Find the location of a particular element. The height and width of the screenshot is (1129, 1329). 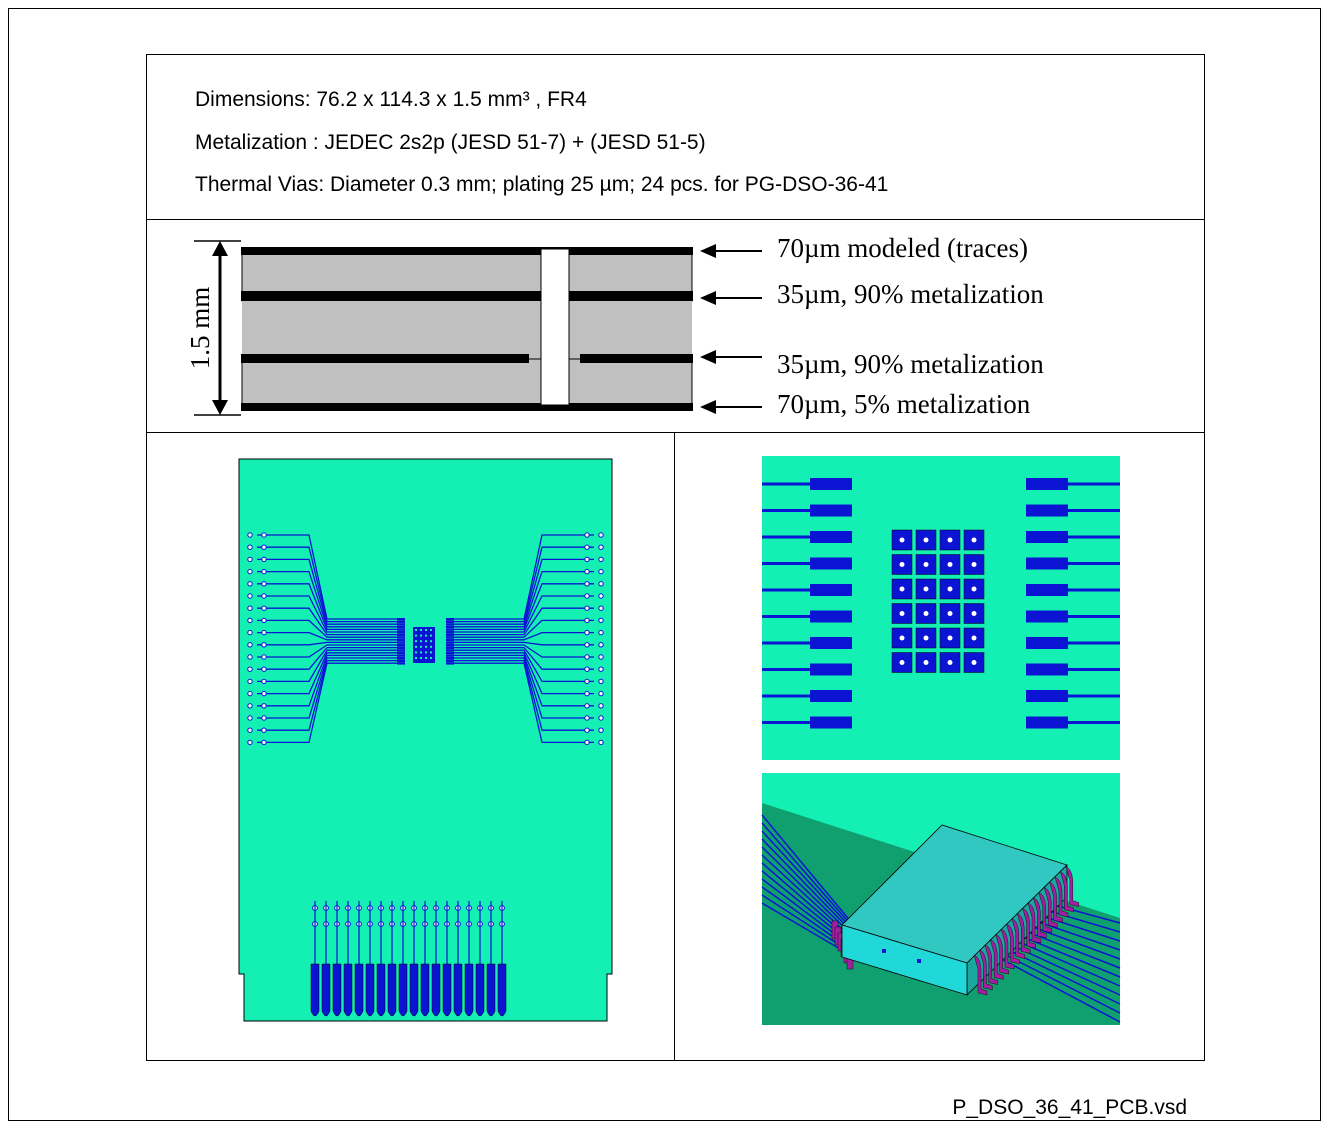

pcb-top-view is located at coordinates (425, 740).